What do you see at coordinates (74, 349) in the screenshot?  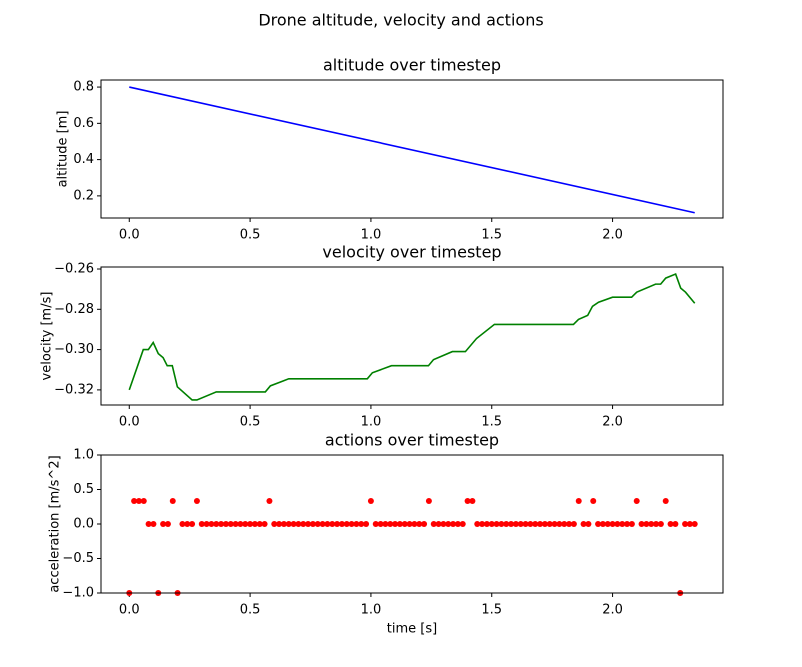 I see `y-tick-label: −0.30` at bounding box center [74, 349].